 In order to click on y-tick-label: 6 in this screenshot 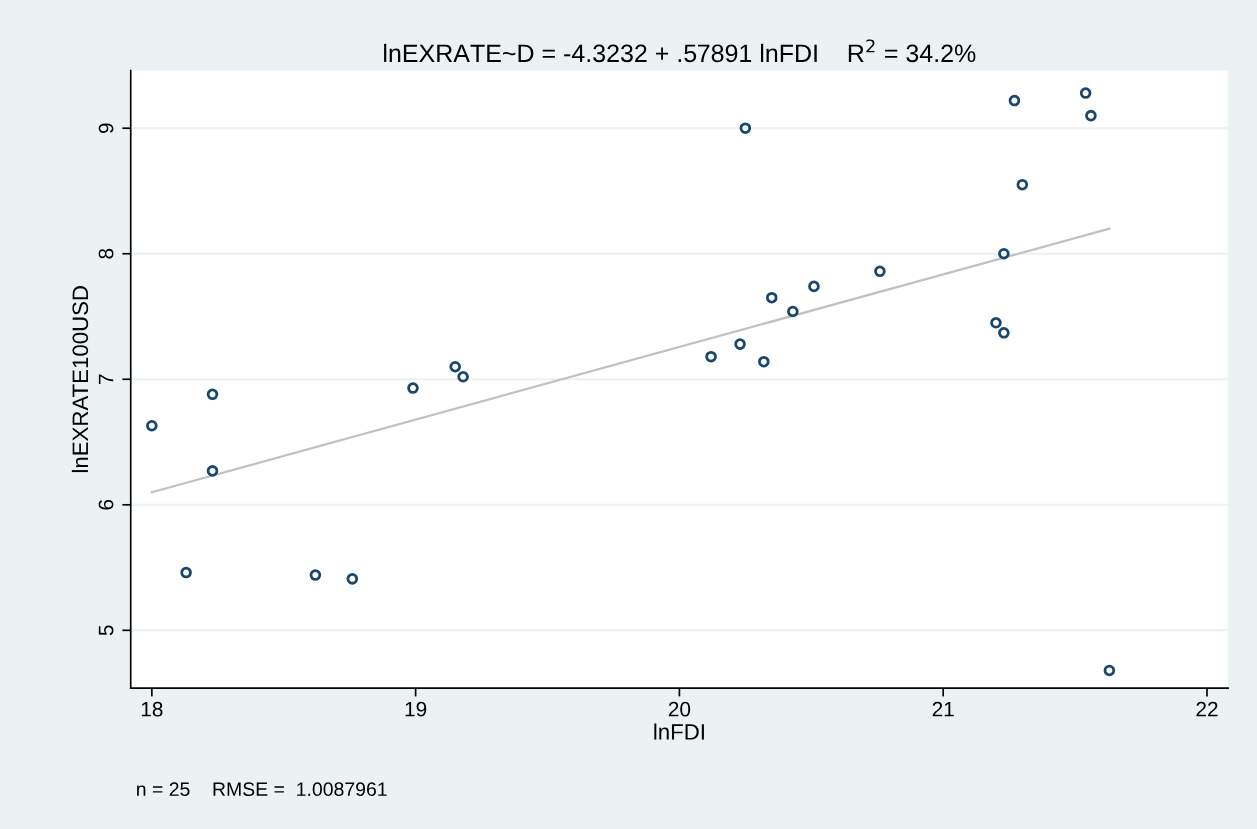, I will do `click(106, 504)`.